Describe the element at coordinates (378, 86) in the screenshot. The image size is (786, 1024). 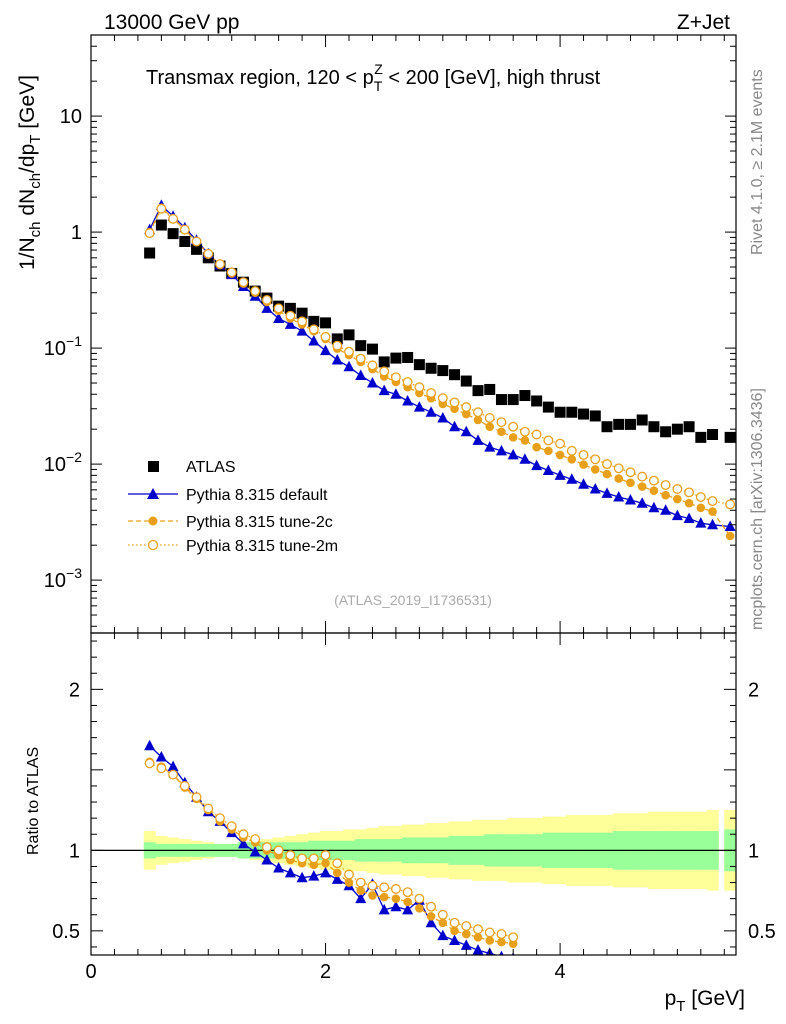
I see `title-subscript: T` at that location.